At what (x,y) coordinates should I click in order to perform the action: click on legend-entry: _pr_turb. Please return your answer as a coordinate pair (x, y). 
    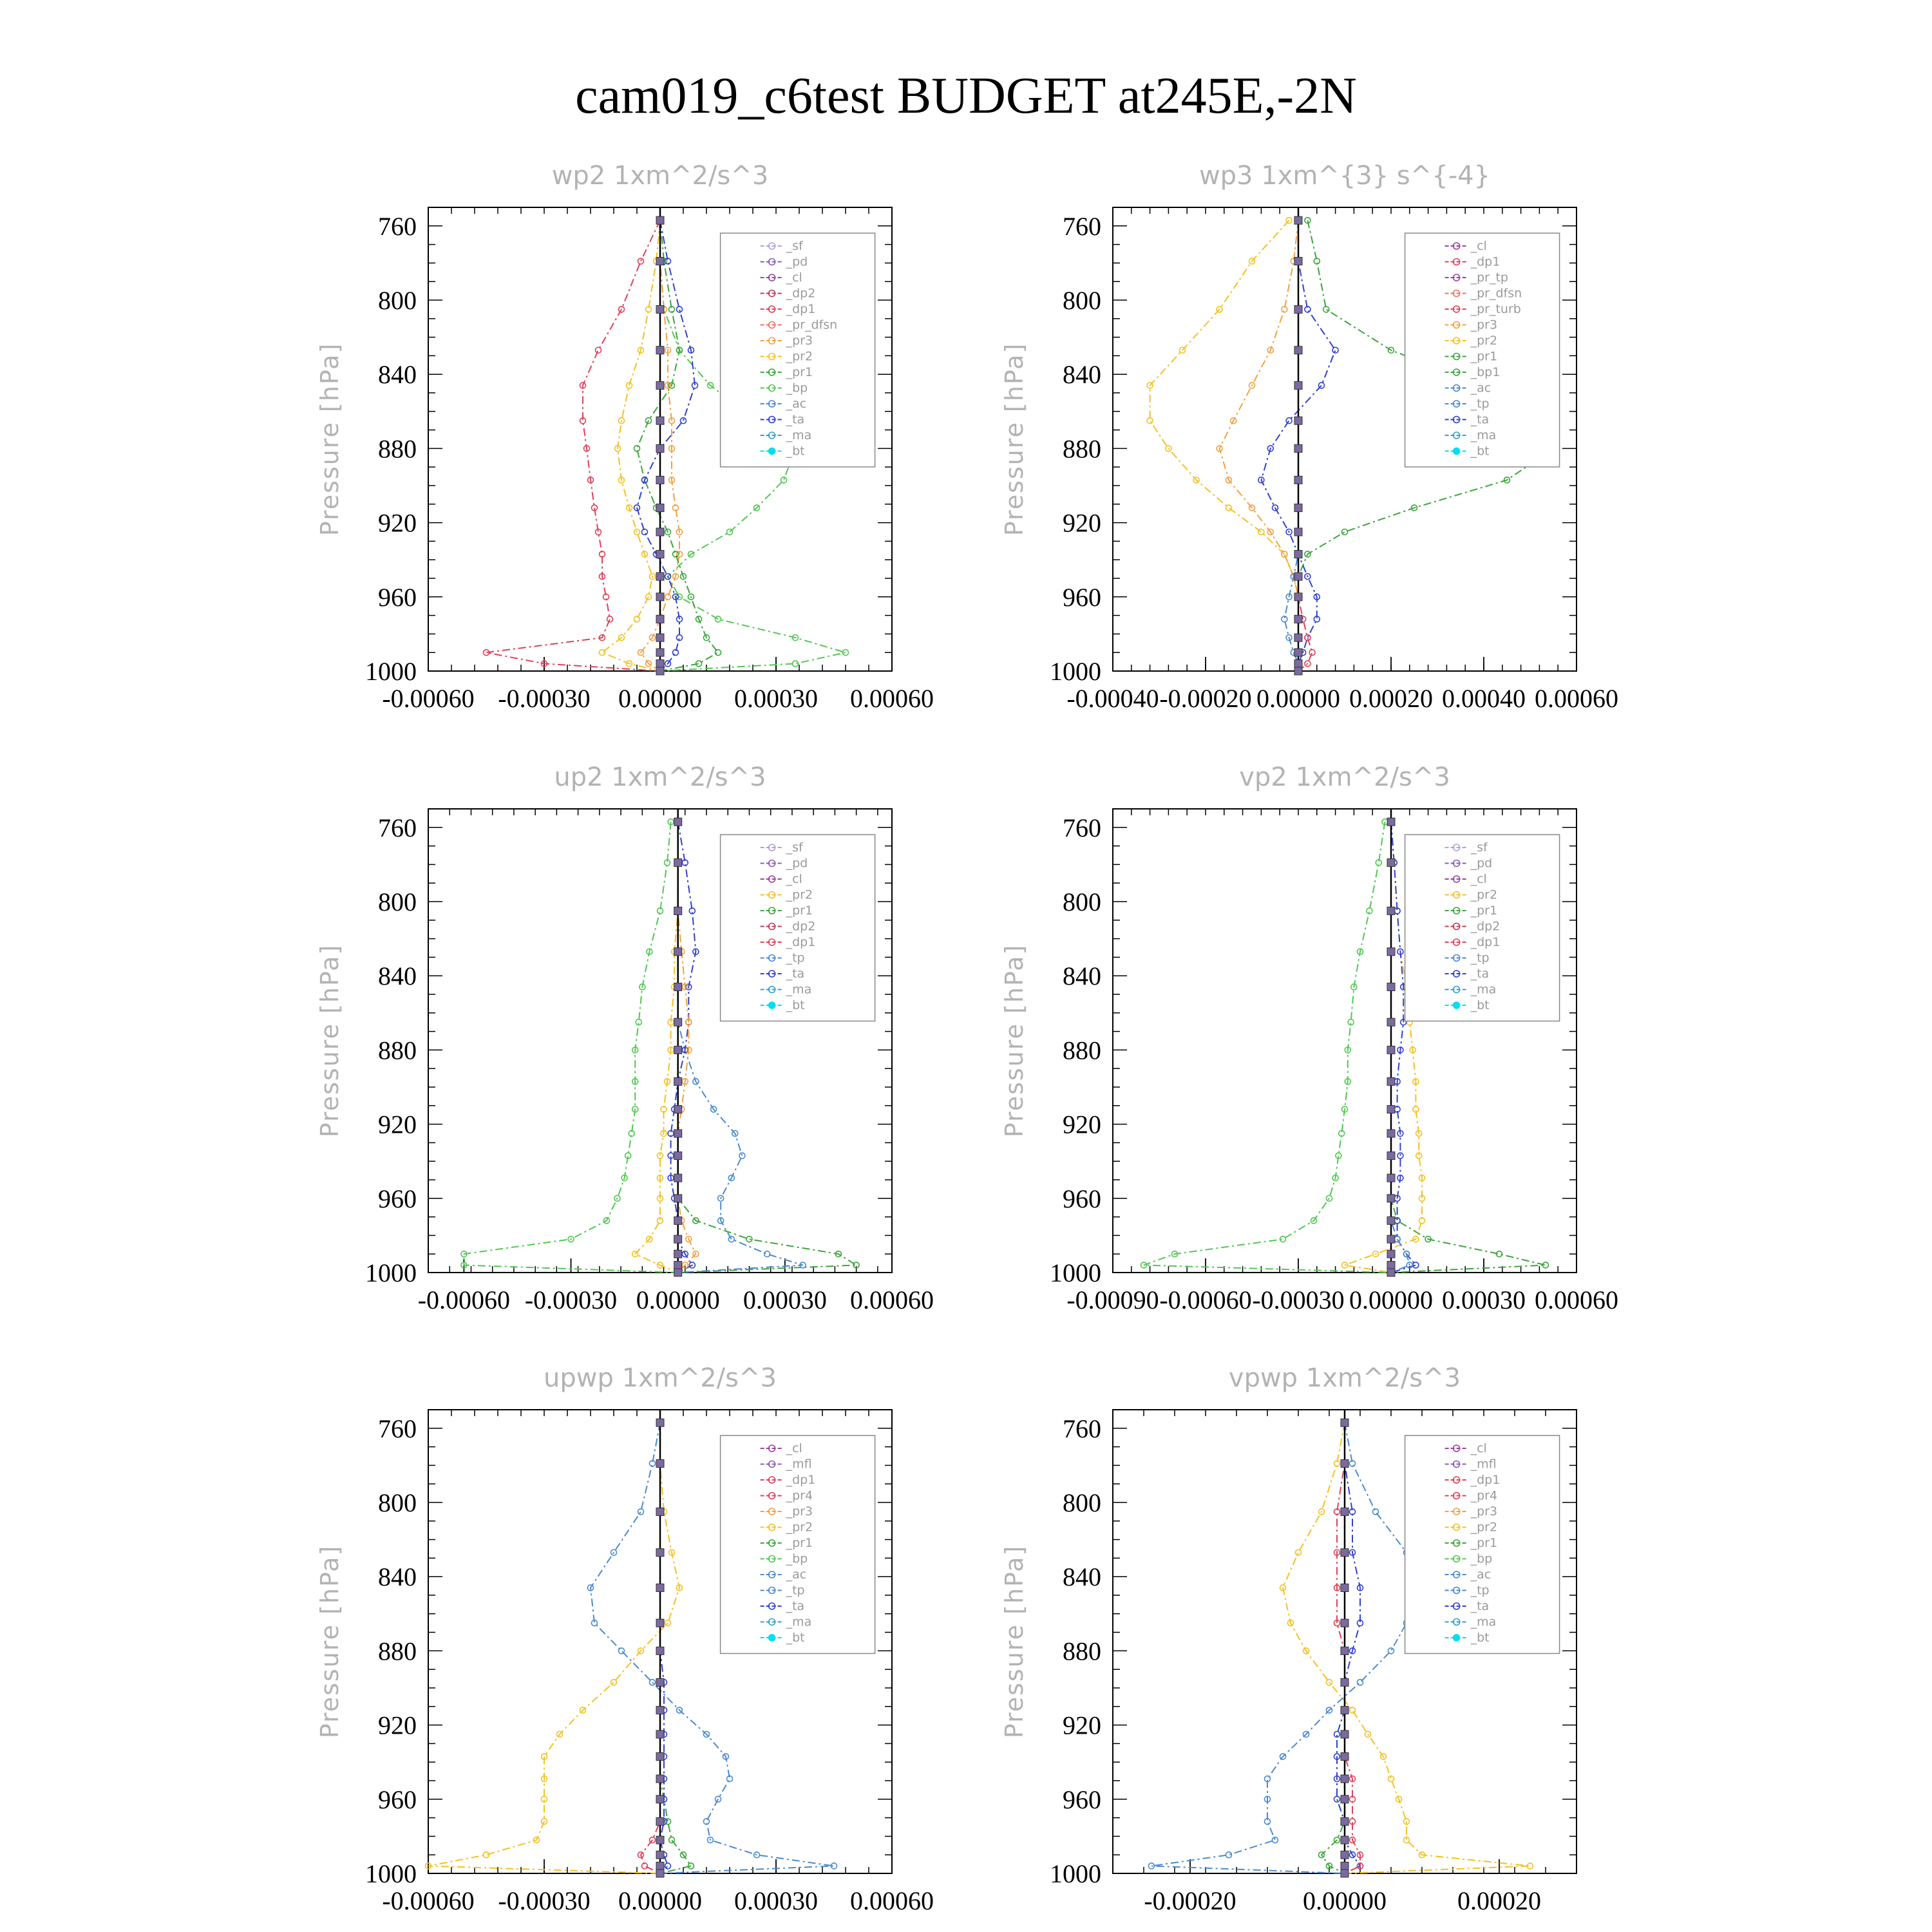
    Looking at the image, I should click on (1496, 309).